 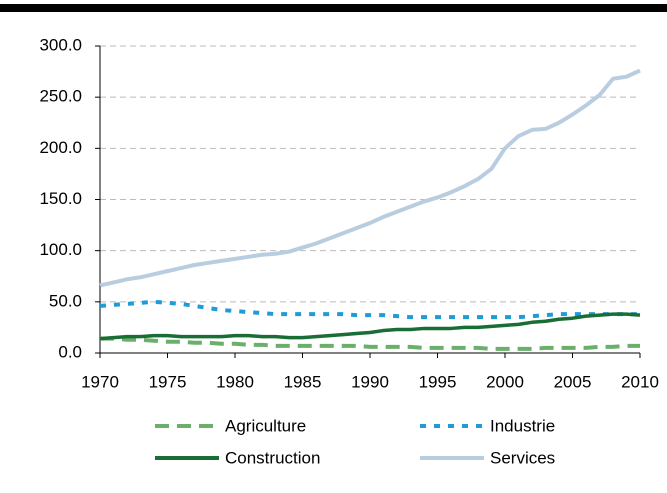 I want to click on y-tick-label: 50.0, so click(x=65, y=300).